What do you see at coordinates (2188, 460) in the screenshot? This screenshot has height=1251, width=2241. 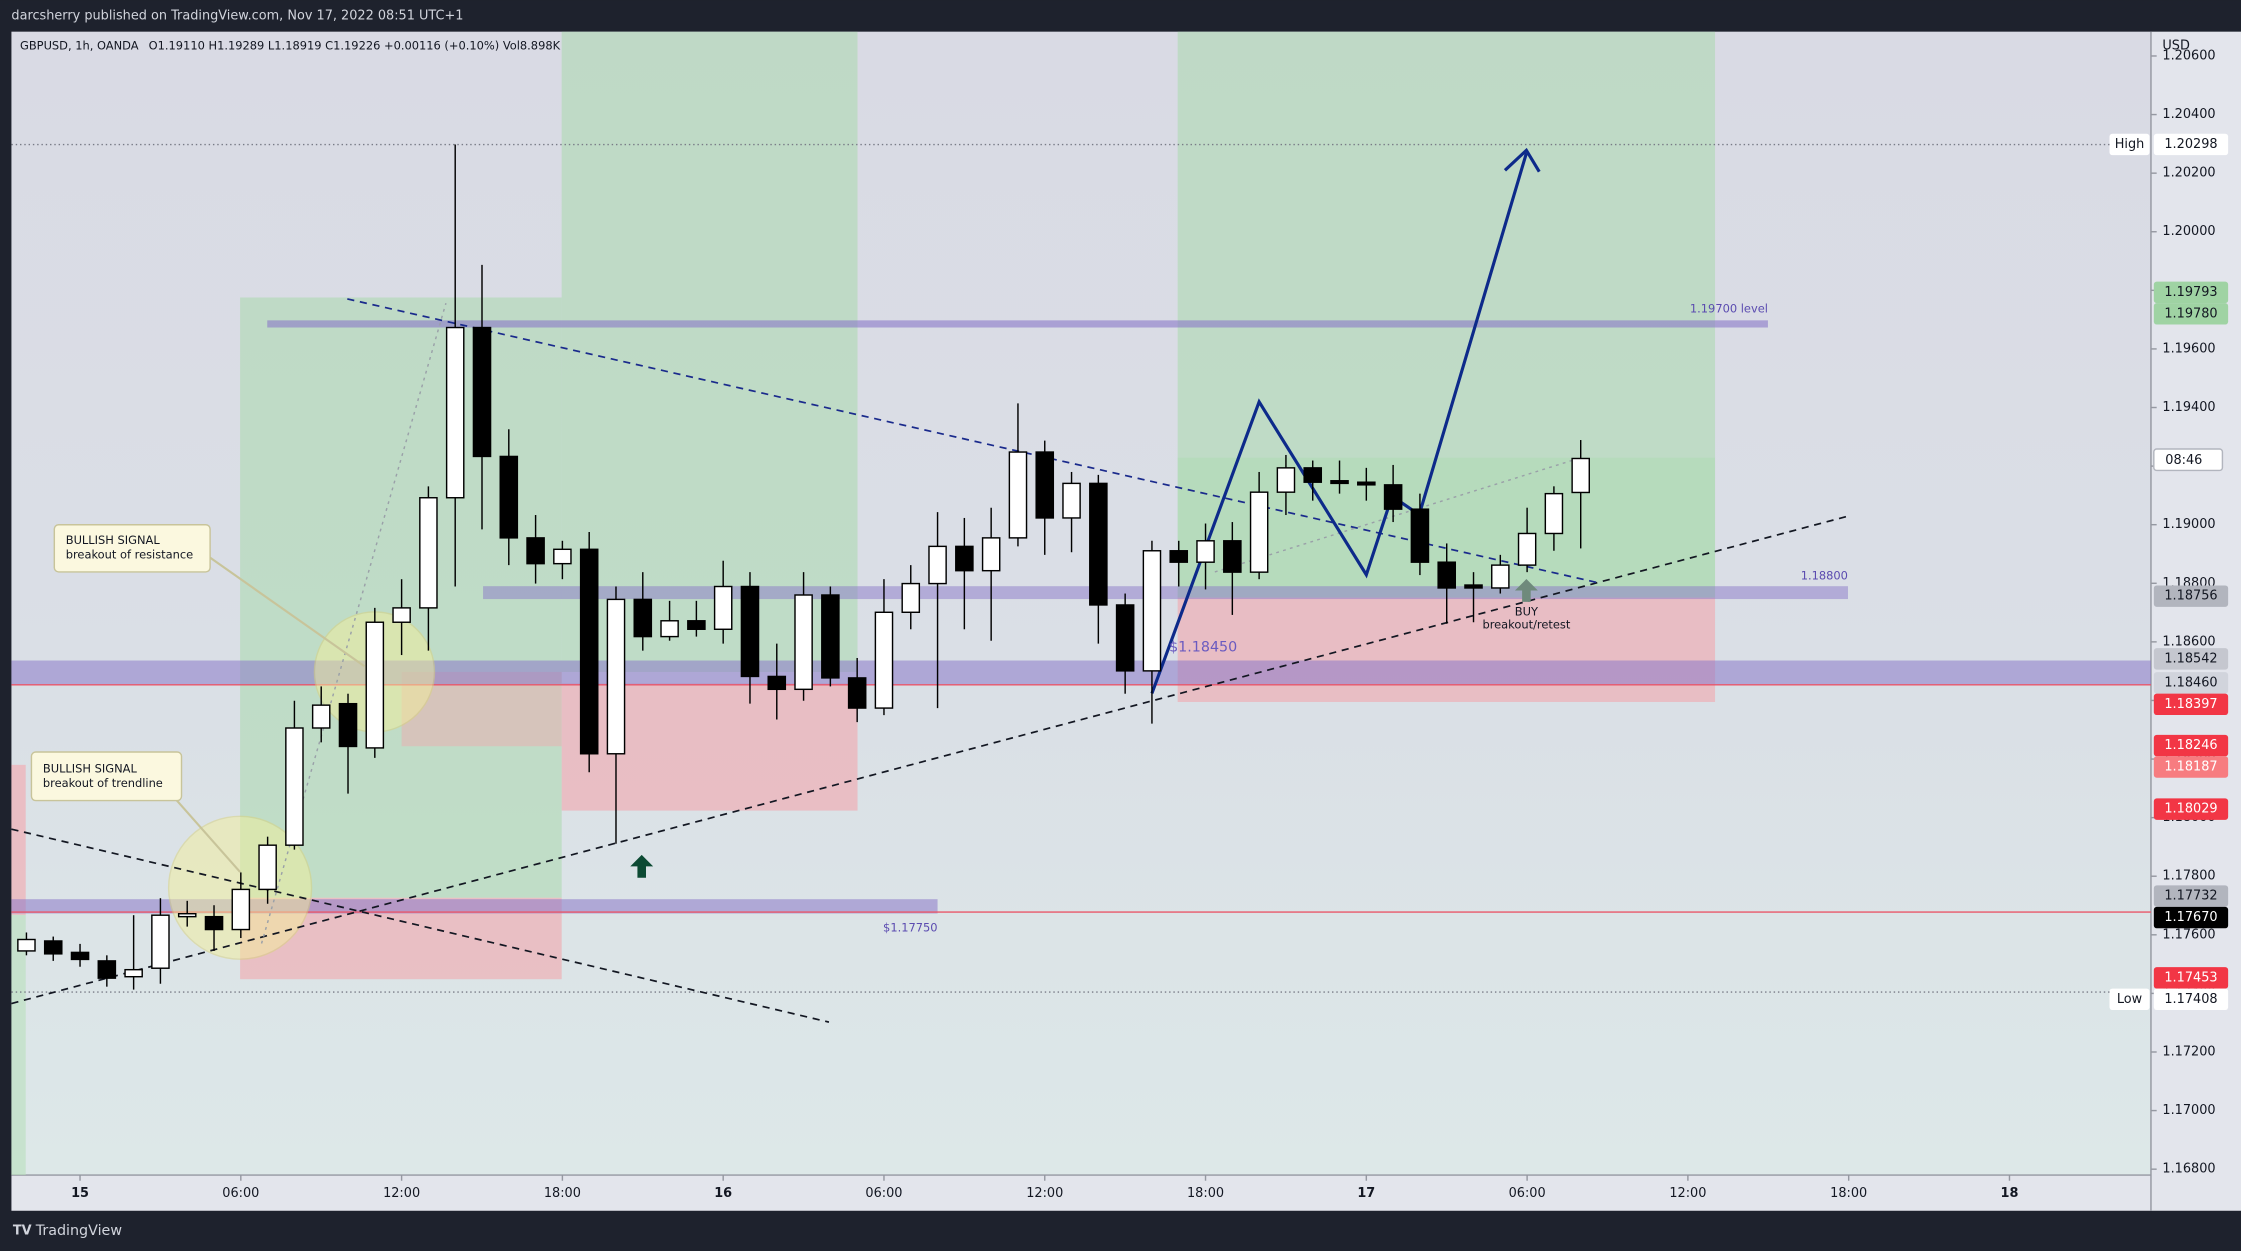 I see `countdown-tag` at bounding box center [2188, 460].